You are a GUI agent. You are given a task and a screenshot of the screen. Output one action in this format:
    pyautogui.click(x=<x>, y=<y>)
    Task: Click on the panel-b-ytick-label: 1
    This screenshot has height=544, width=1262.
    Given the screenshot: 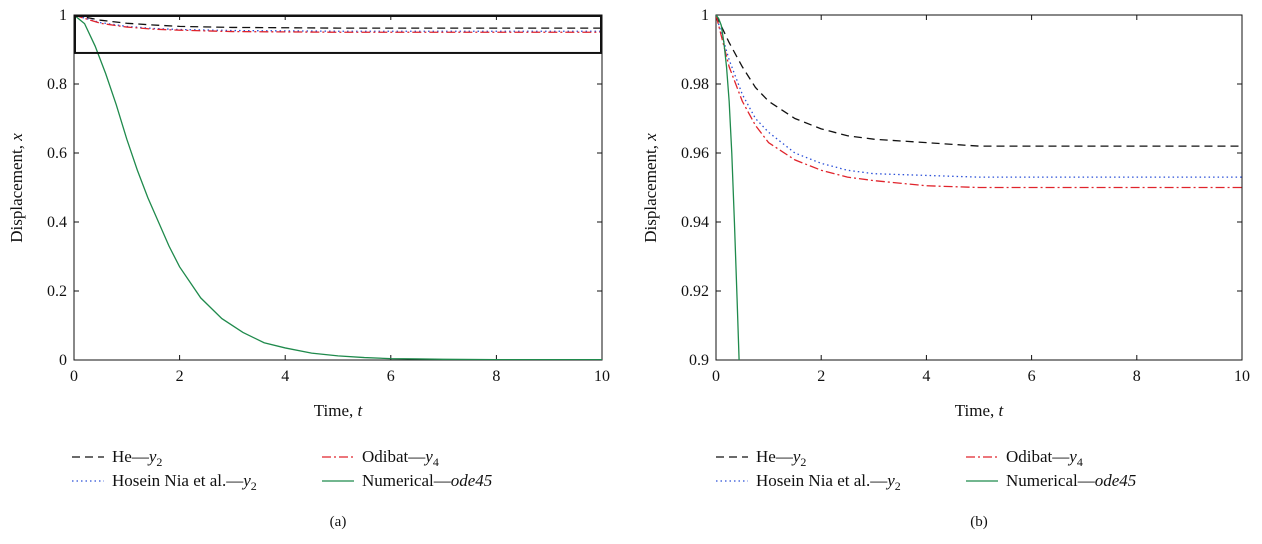 What is the action you would take?
    pyautogui.click(x=705, y=15)
    